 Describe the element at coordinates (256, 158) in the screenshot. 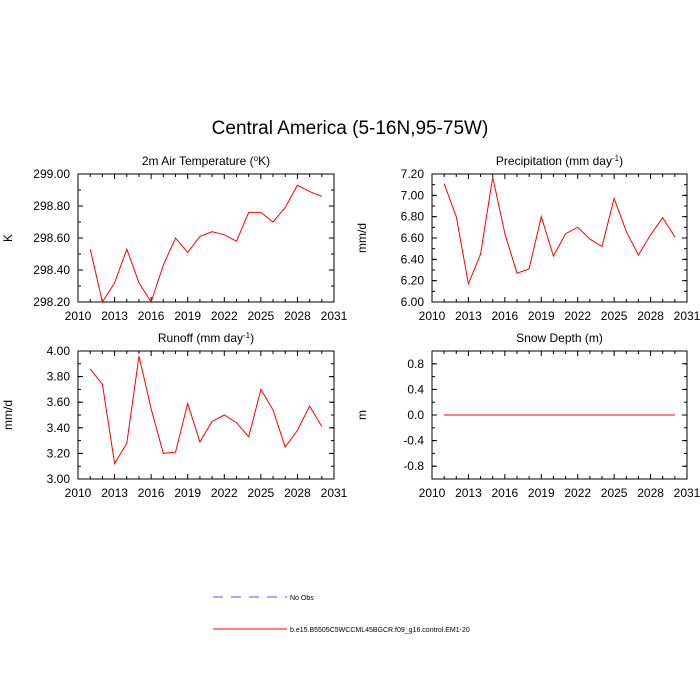

I see `panel-title-superscript: o` at that location.